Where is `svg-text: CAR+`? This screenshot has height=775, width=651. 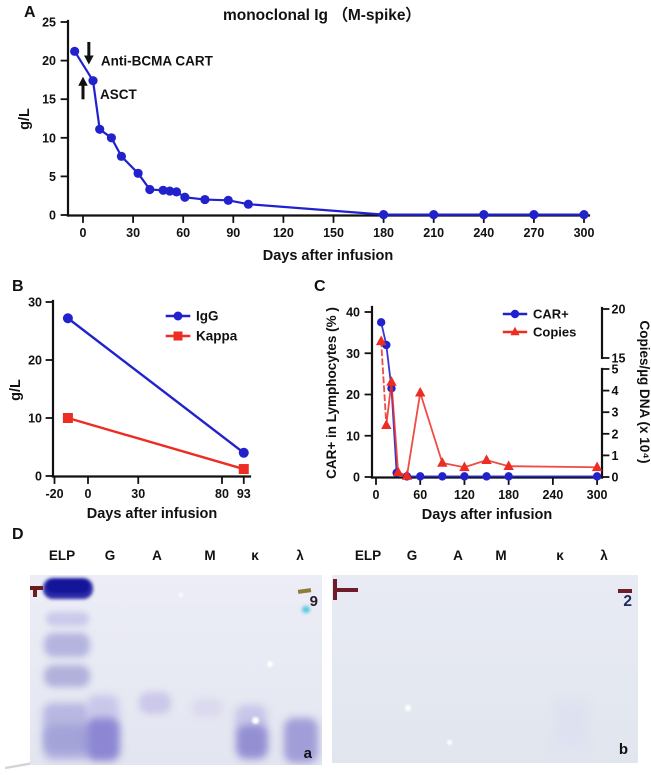 svg-text: CAR+ is located at coordinates (551, 314).